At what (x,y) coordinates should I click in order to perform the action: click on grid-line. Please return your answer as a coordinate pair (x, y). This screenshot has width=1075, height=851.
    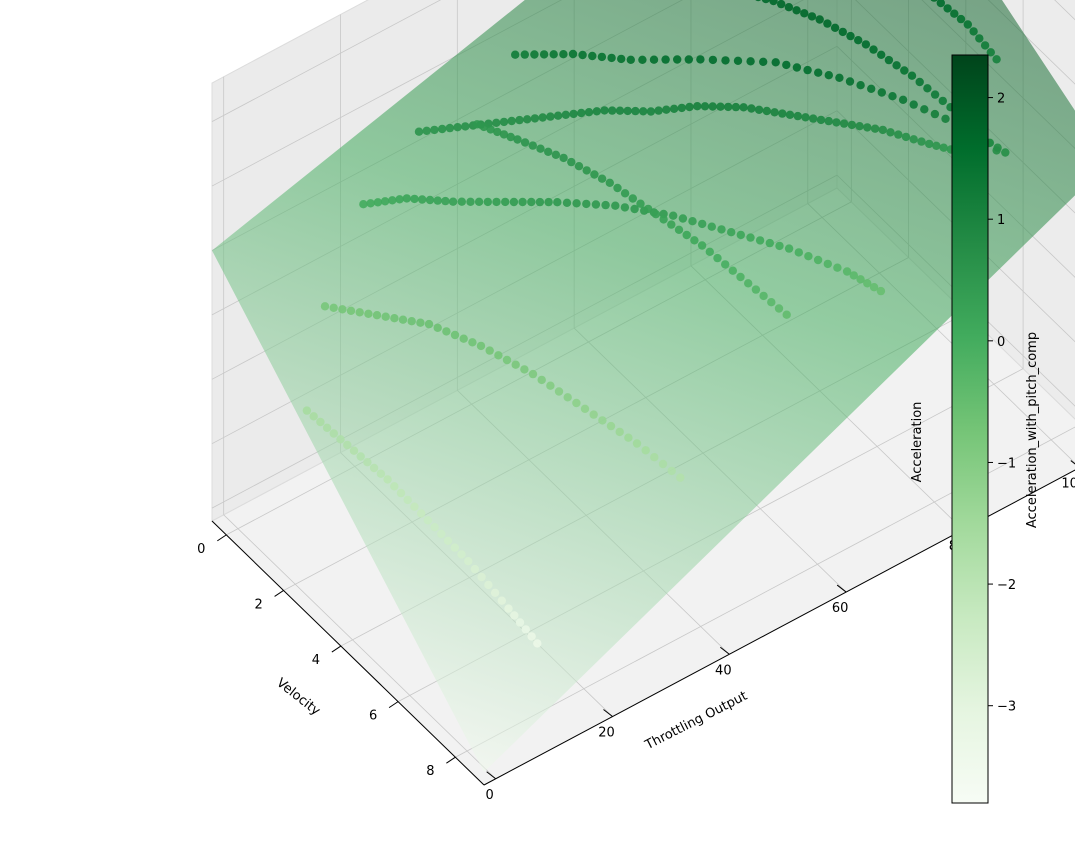
    Looking at the image, I should click on (326, 61).